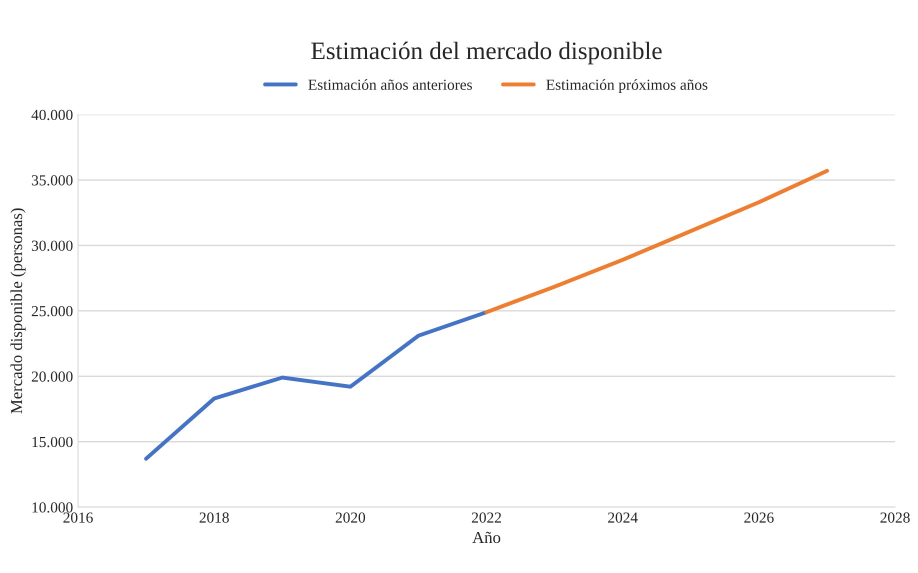  I want to click on chart-title: Estimación del mercado disponible, so click(486, 53).